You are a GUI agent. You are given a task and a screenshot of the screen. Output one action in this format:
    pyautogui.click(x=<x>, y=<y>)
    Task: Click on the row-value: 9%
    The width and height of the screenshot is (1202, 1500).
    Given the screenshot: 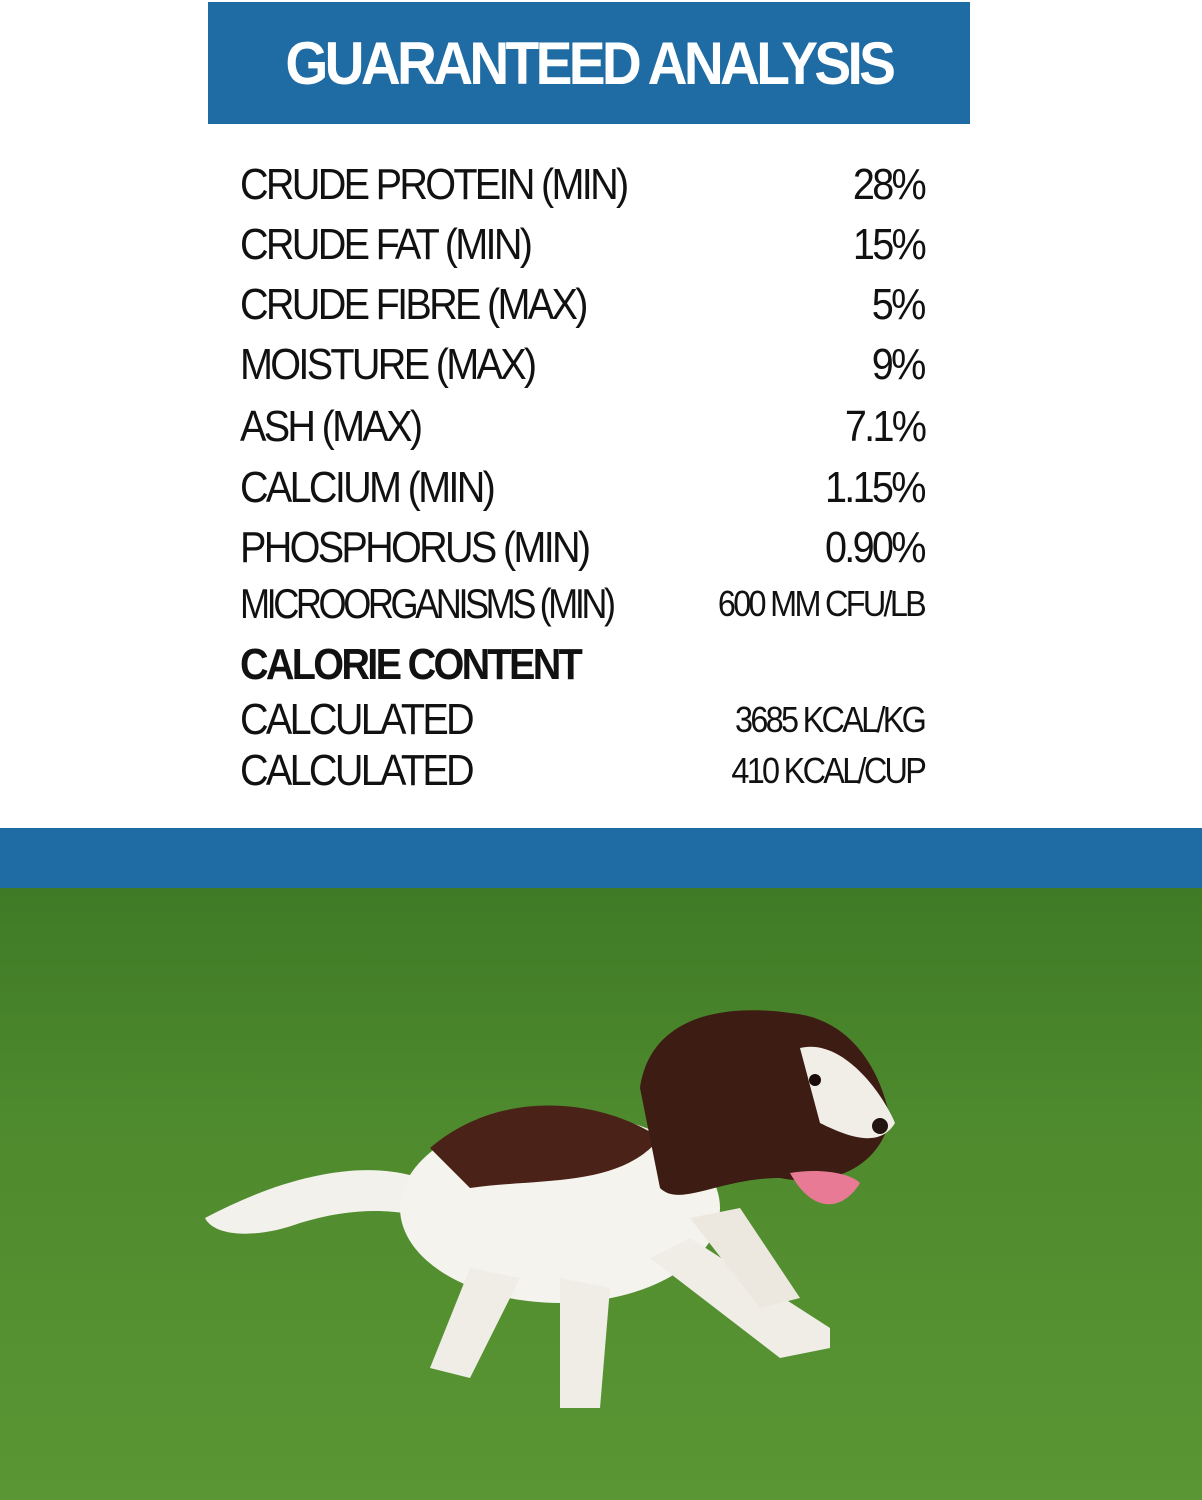 What is the action you would take?
    pyautogui.click(x=899, y=364)
    